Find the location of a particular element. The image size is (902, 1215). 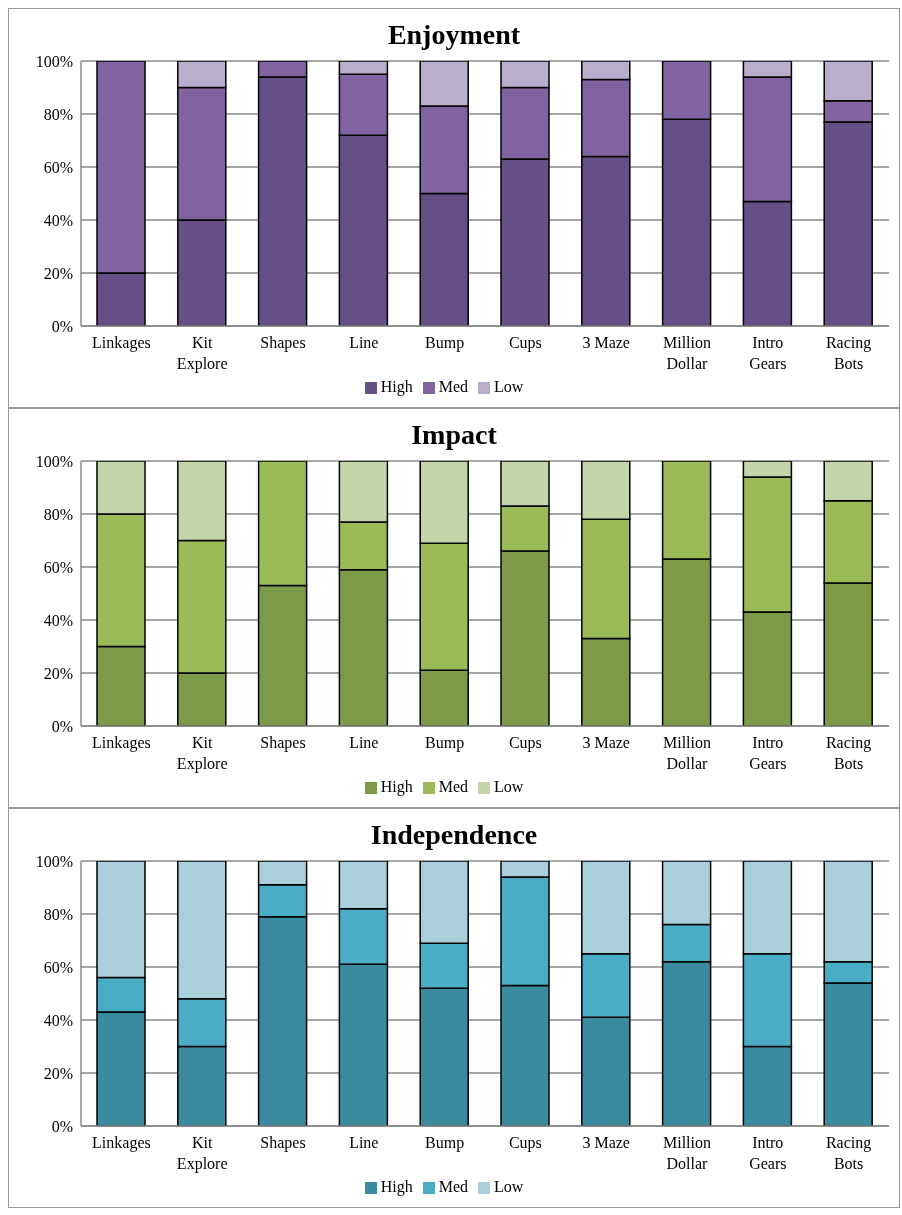

chart-title: Independence is located at coordinates (454, 834).